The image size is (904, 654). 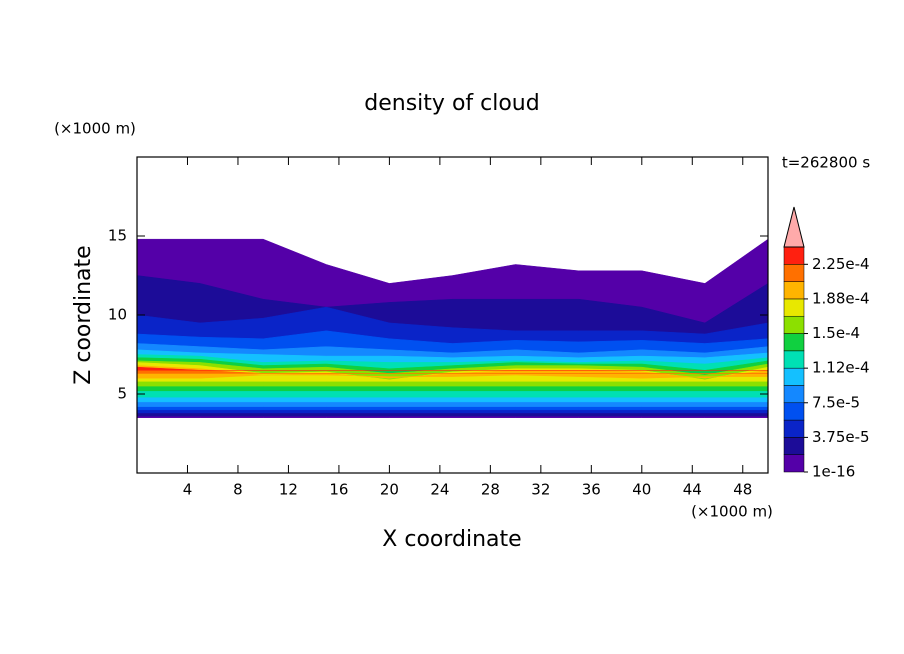 What do you see at coordinates (742, 490) in the screenshot?
I see `x-tick-label: 48` at bounding box center [742, 490].